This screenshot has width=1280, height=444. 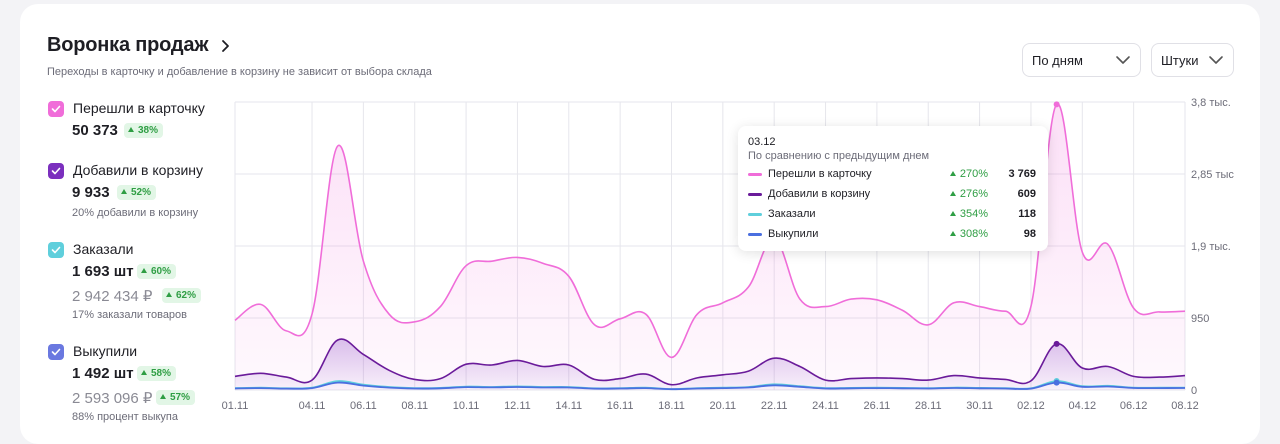 What do you see at coordinates (979, 406) in the screenshot?
I see `x-tick-label: 30.11` at bounding box center [979, 406].